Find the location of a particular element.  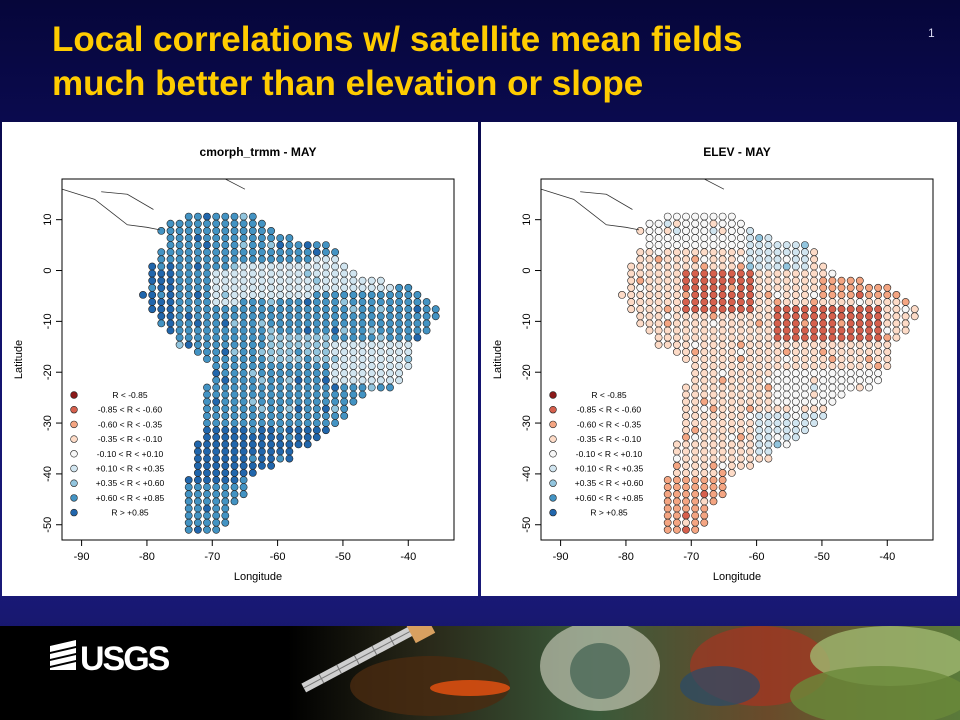

y-tick-label: 10 is located at coordinates (527, 220).